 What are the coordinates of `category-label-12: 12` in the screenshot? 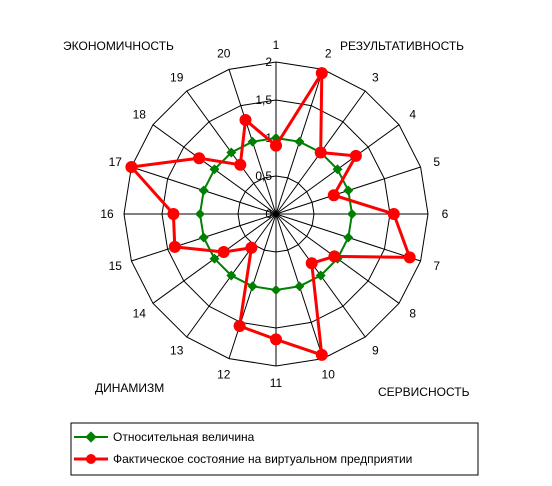 It's located at (224, 375).